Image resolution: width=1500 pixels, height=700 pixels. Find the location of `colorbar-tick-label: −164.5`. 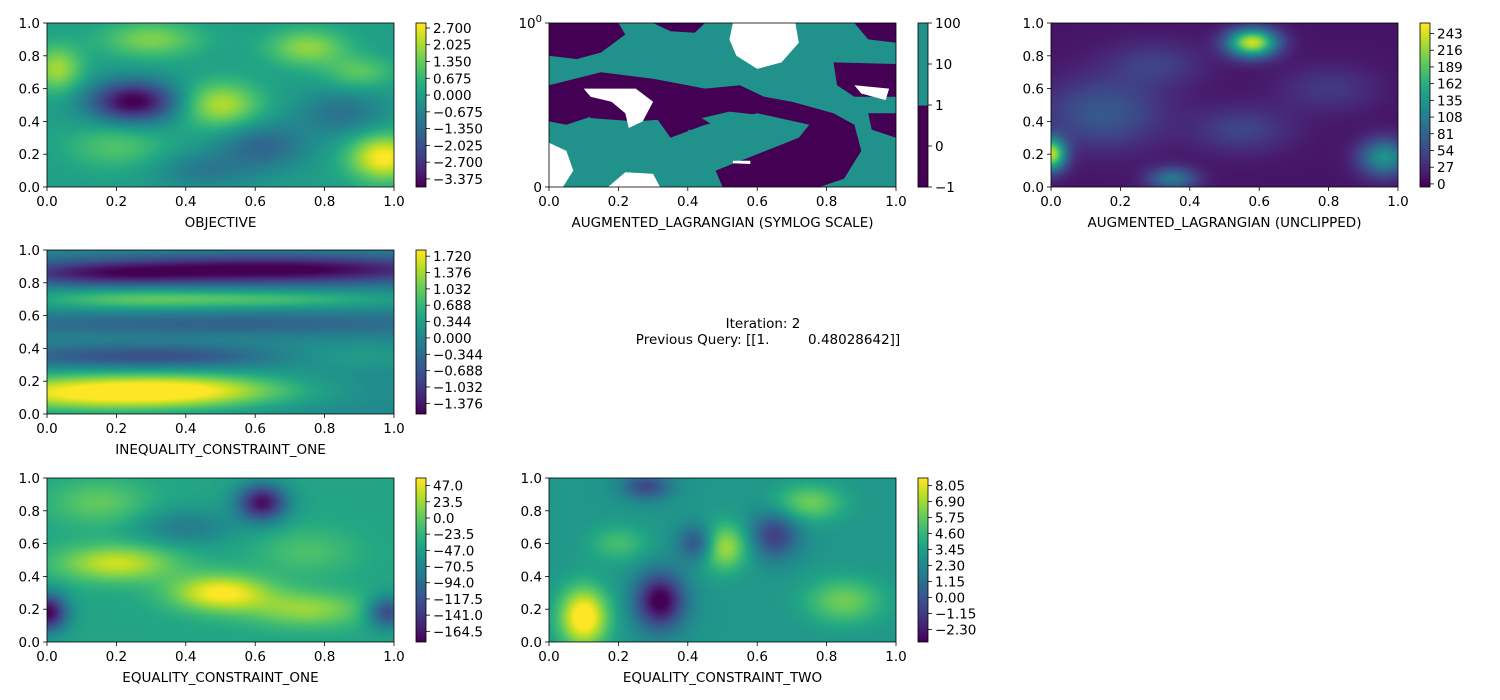

colorbar-tick-label: −164.5 is located at coordinates (458, 632).